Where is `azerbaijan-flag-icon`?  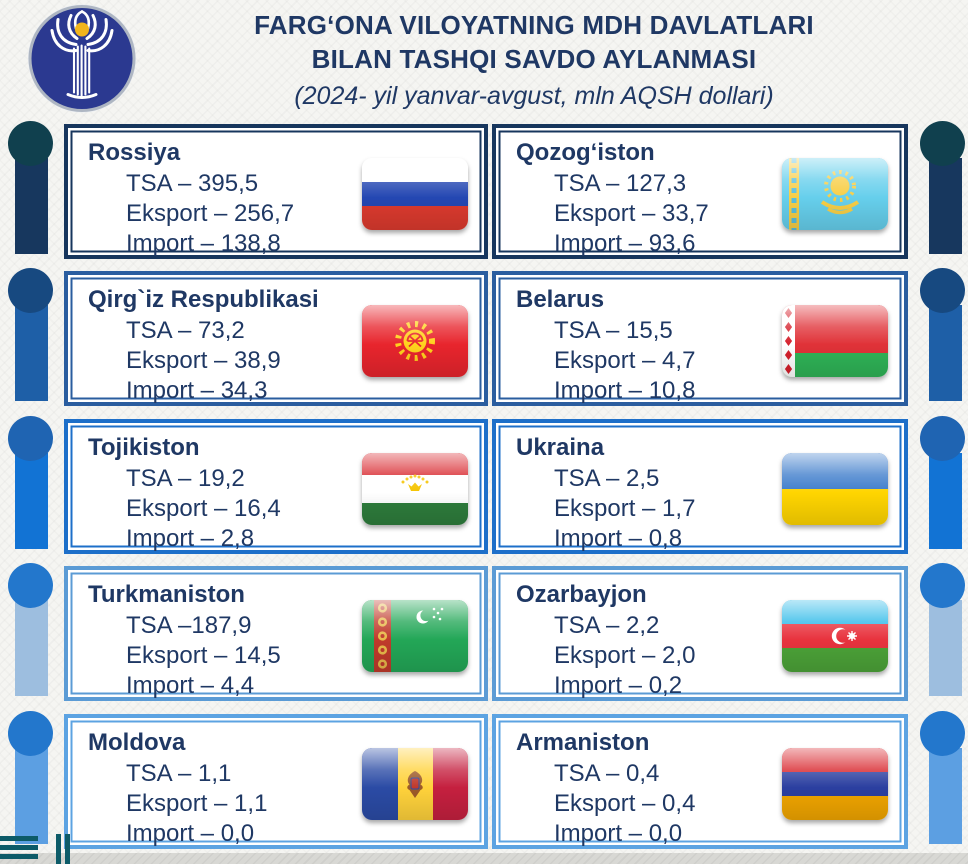
azerbaijan-flag-icon is located at coordinates (835, 636).